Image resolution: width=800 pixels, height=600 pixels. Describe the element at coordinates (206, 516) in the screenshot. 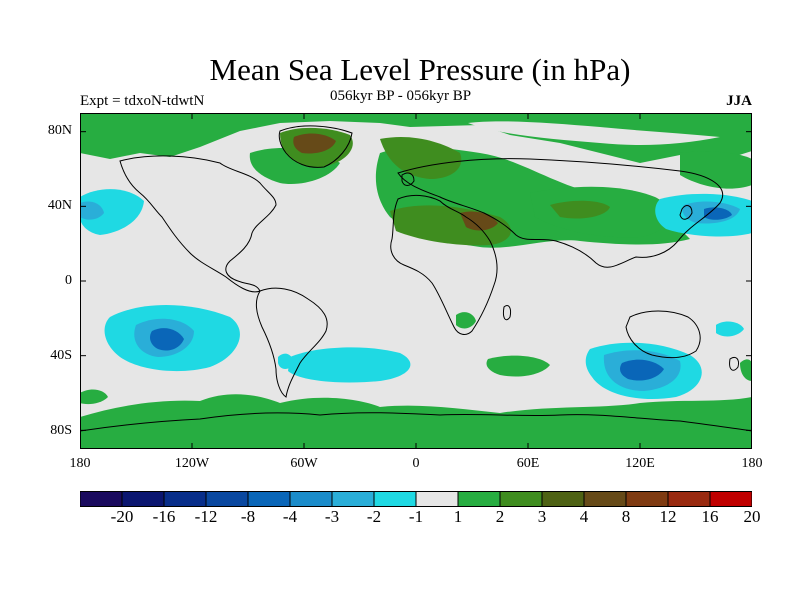

I see `colorbar-label: -12` at that location.